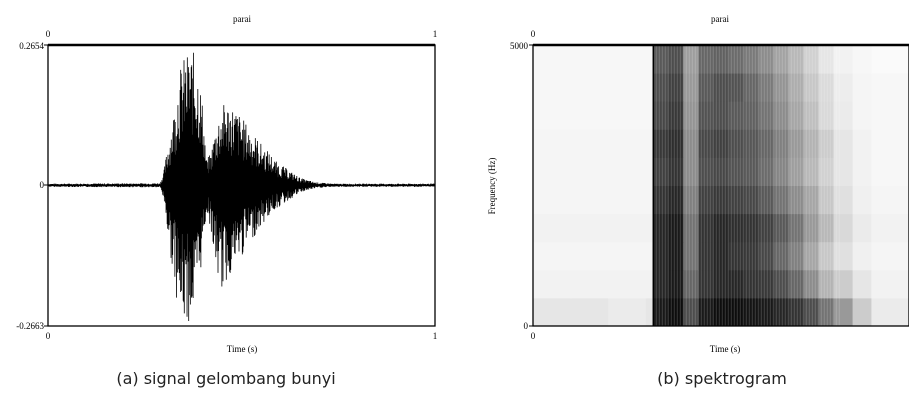  Describe the element at coordinates (492, 186) in the screenshot. I see `spectrogram-y-axis-label: Frequency (Hz)` at that location.